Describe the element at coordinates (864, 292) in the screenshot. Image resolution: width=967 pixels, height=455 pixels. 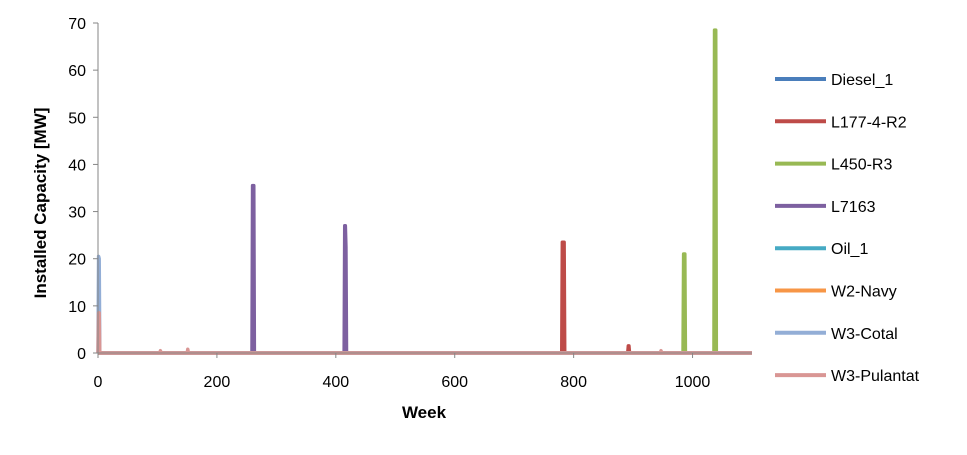
I see `legend-label: W2-Navy` at that location.